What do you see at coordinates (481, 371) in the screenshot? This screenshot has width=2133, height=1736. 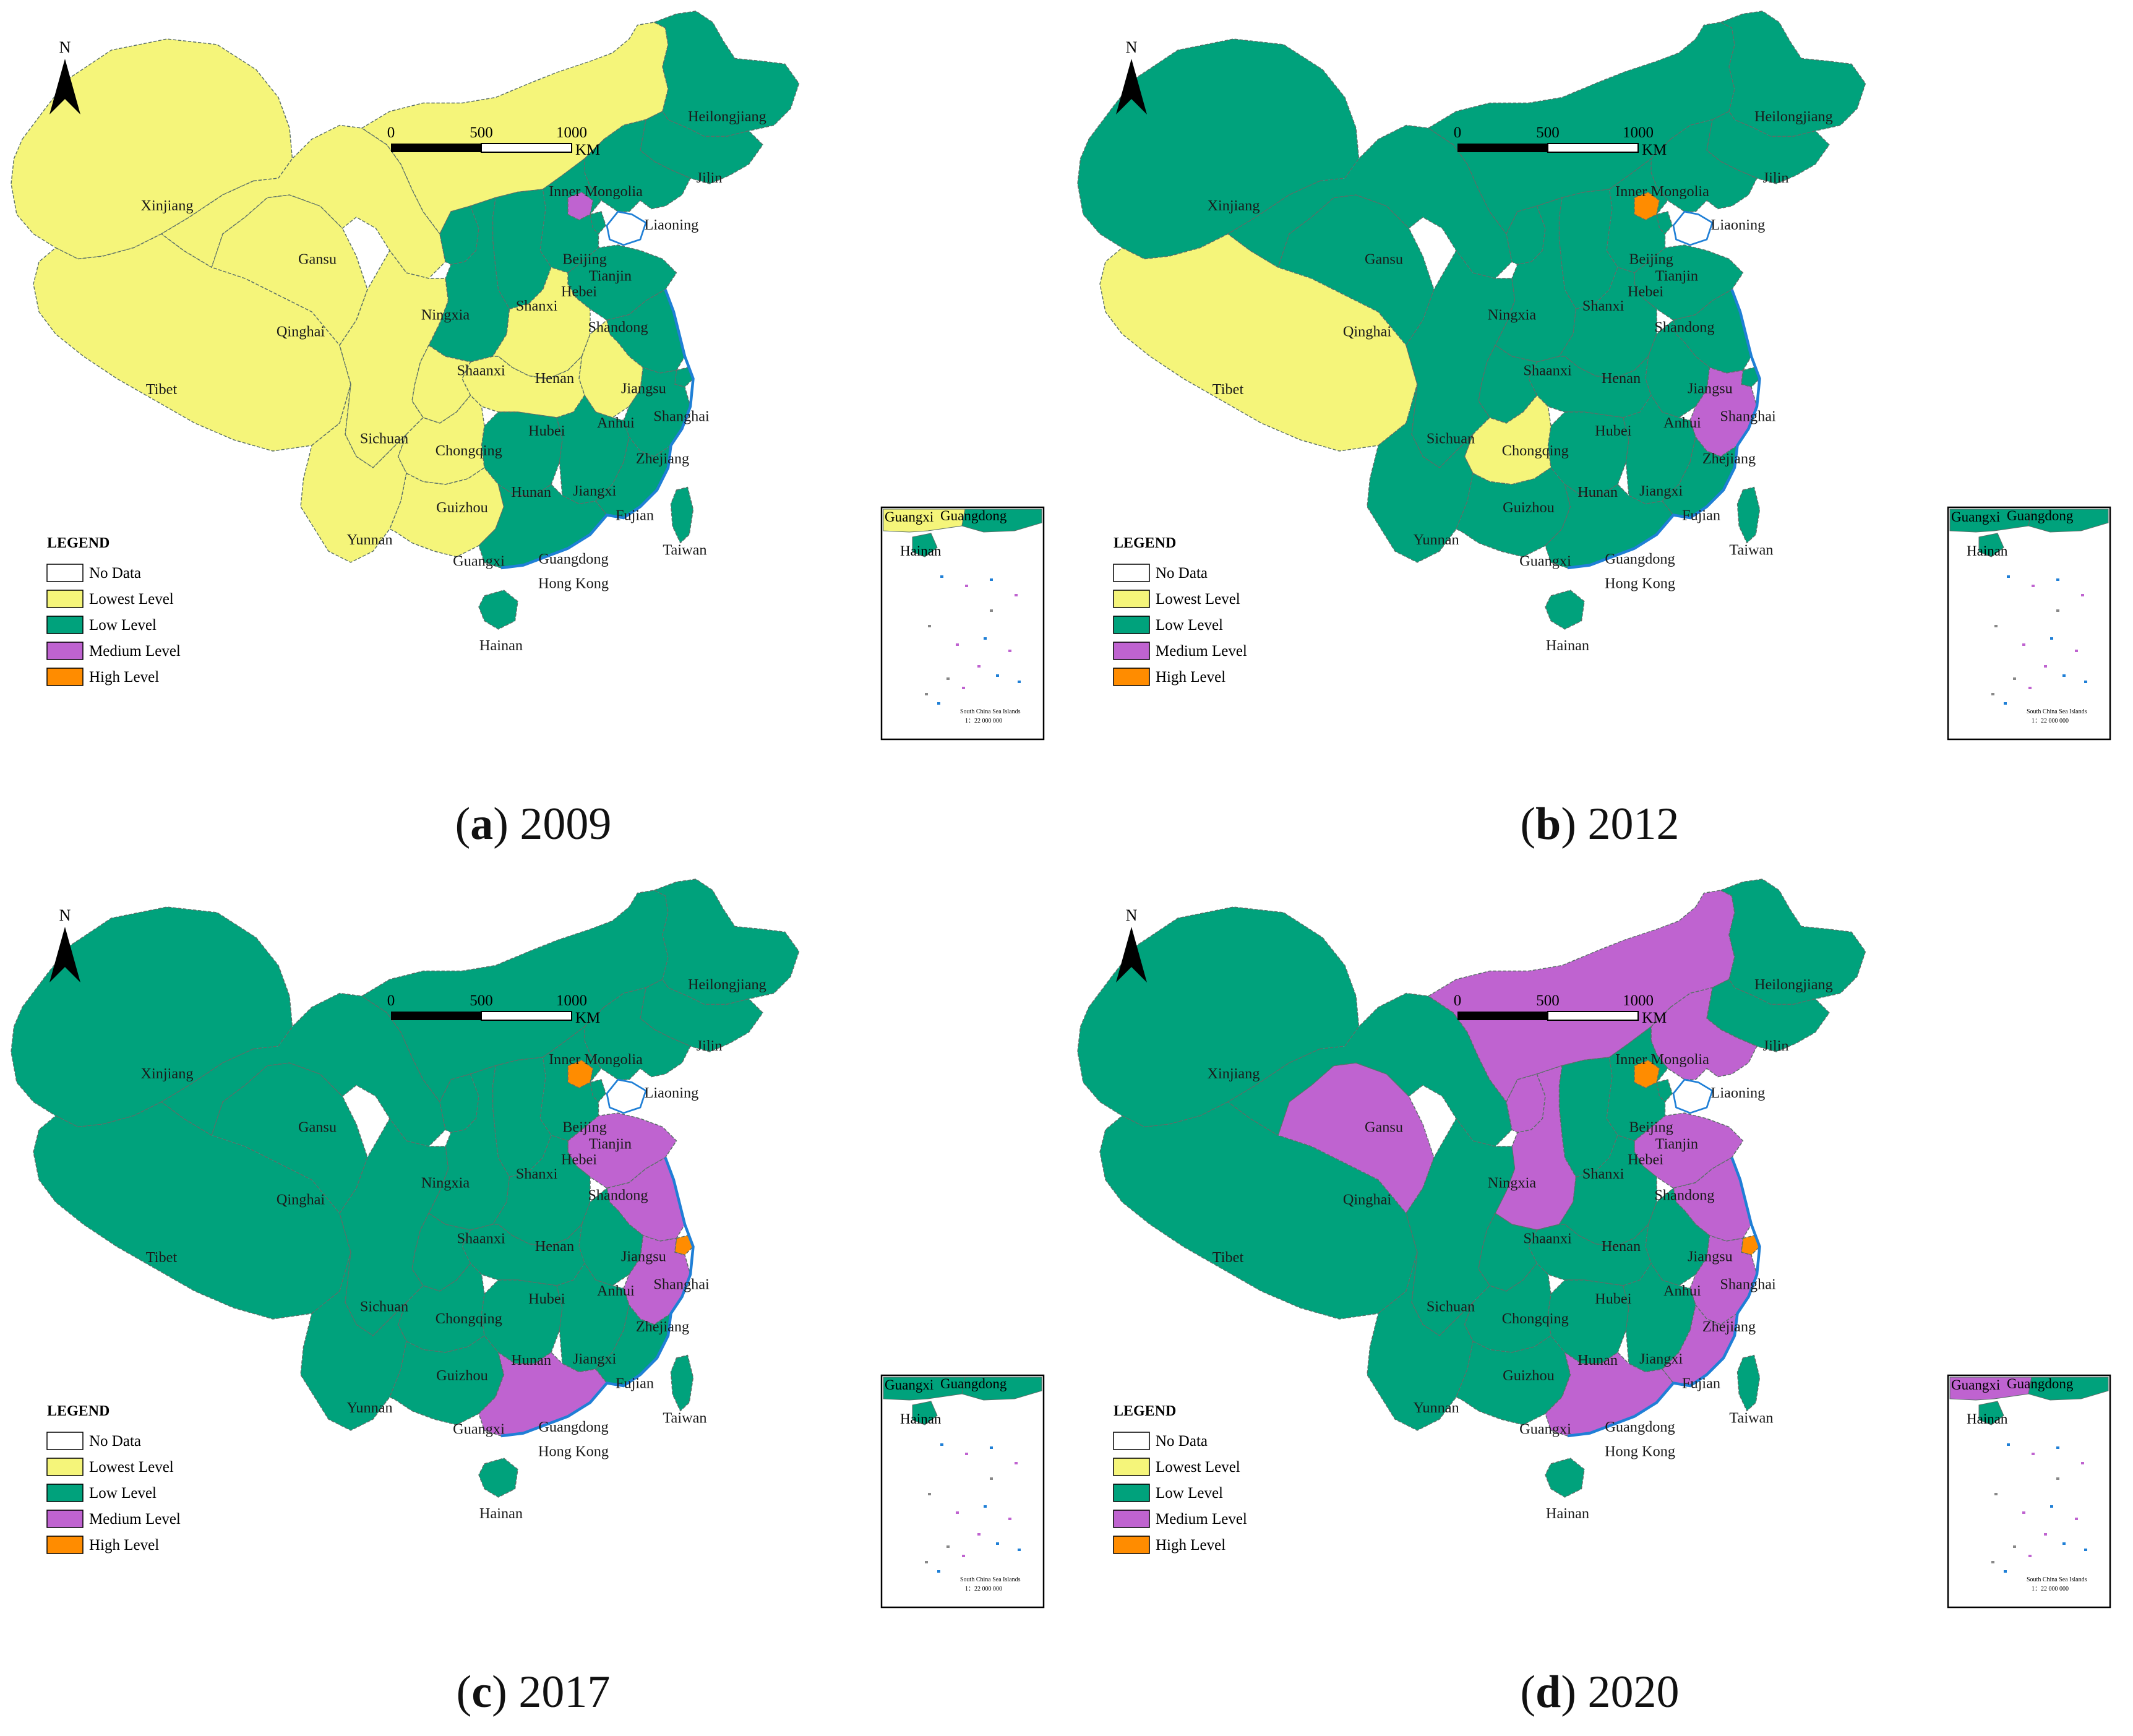 I see `label-shaanxi: Shaanxi` at bounding box center [481, 371].